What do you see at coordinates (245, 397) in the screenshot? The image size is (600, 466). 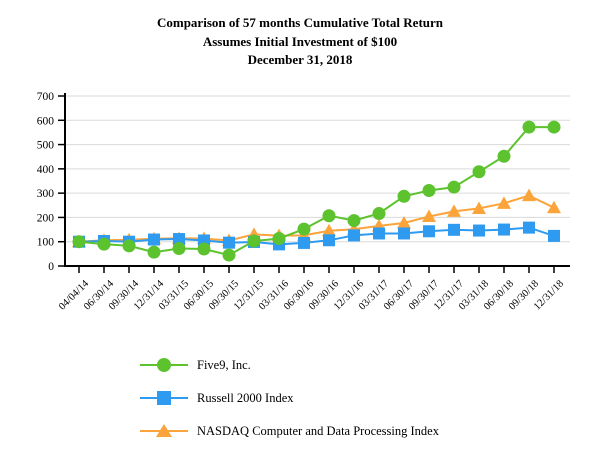 I see `legend-label-russell-2000-index: Russell 2000 Index` at bounding box center [245, 397].